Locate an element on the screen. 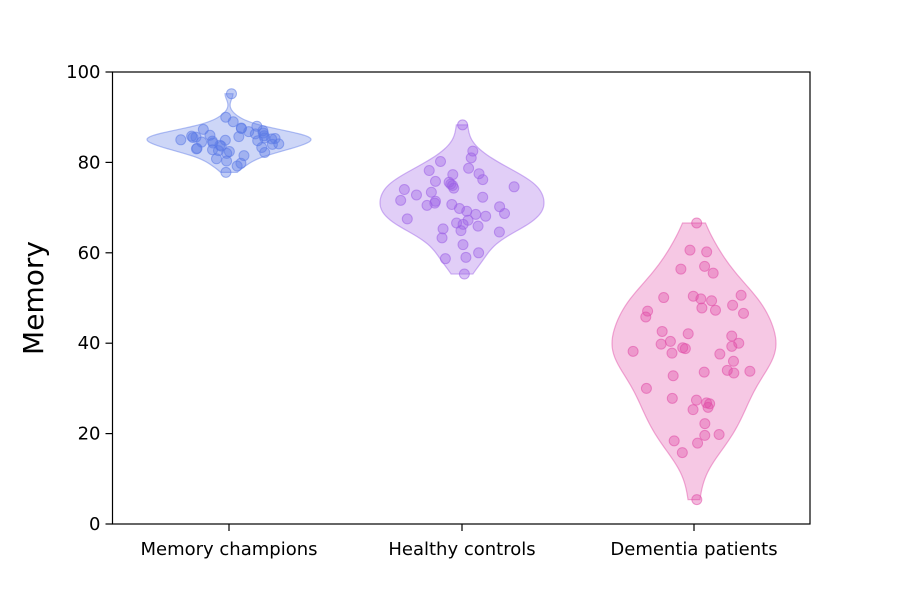 This screenshot has width=900, height=600. y-tick-label: 60 is located at coordinates (89, 253).